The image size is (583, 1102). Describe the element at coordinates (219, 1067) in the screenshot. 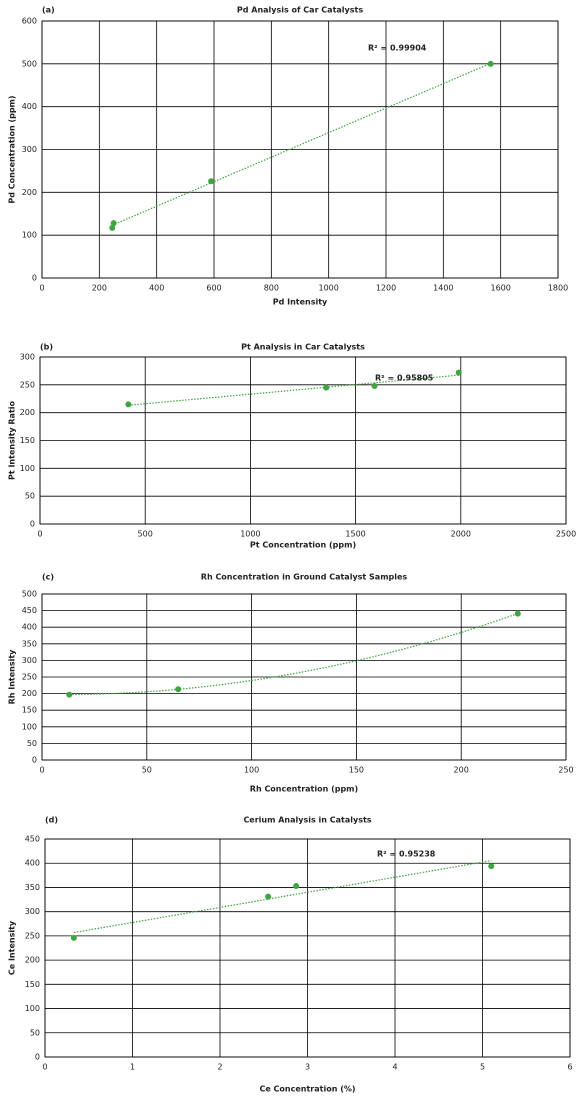

I see `x-tick-label: 2` at that location.